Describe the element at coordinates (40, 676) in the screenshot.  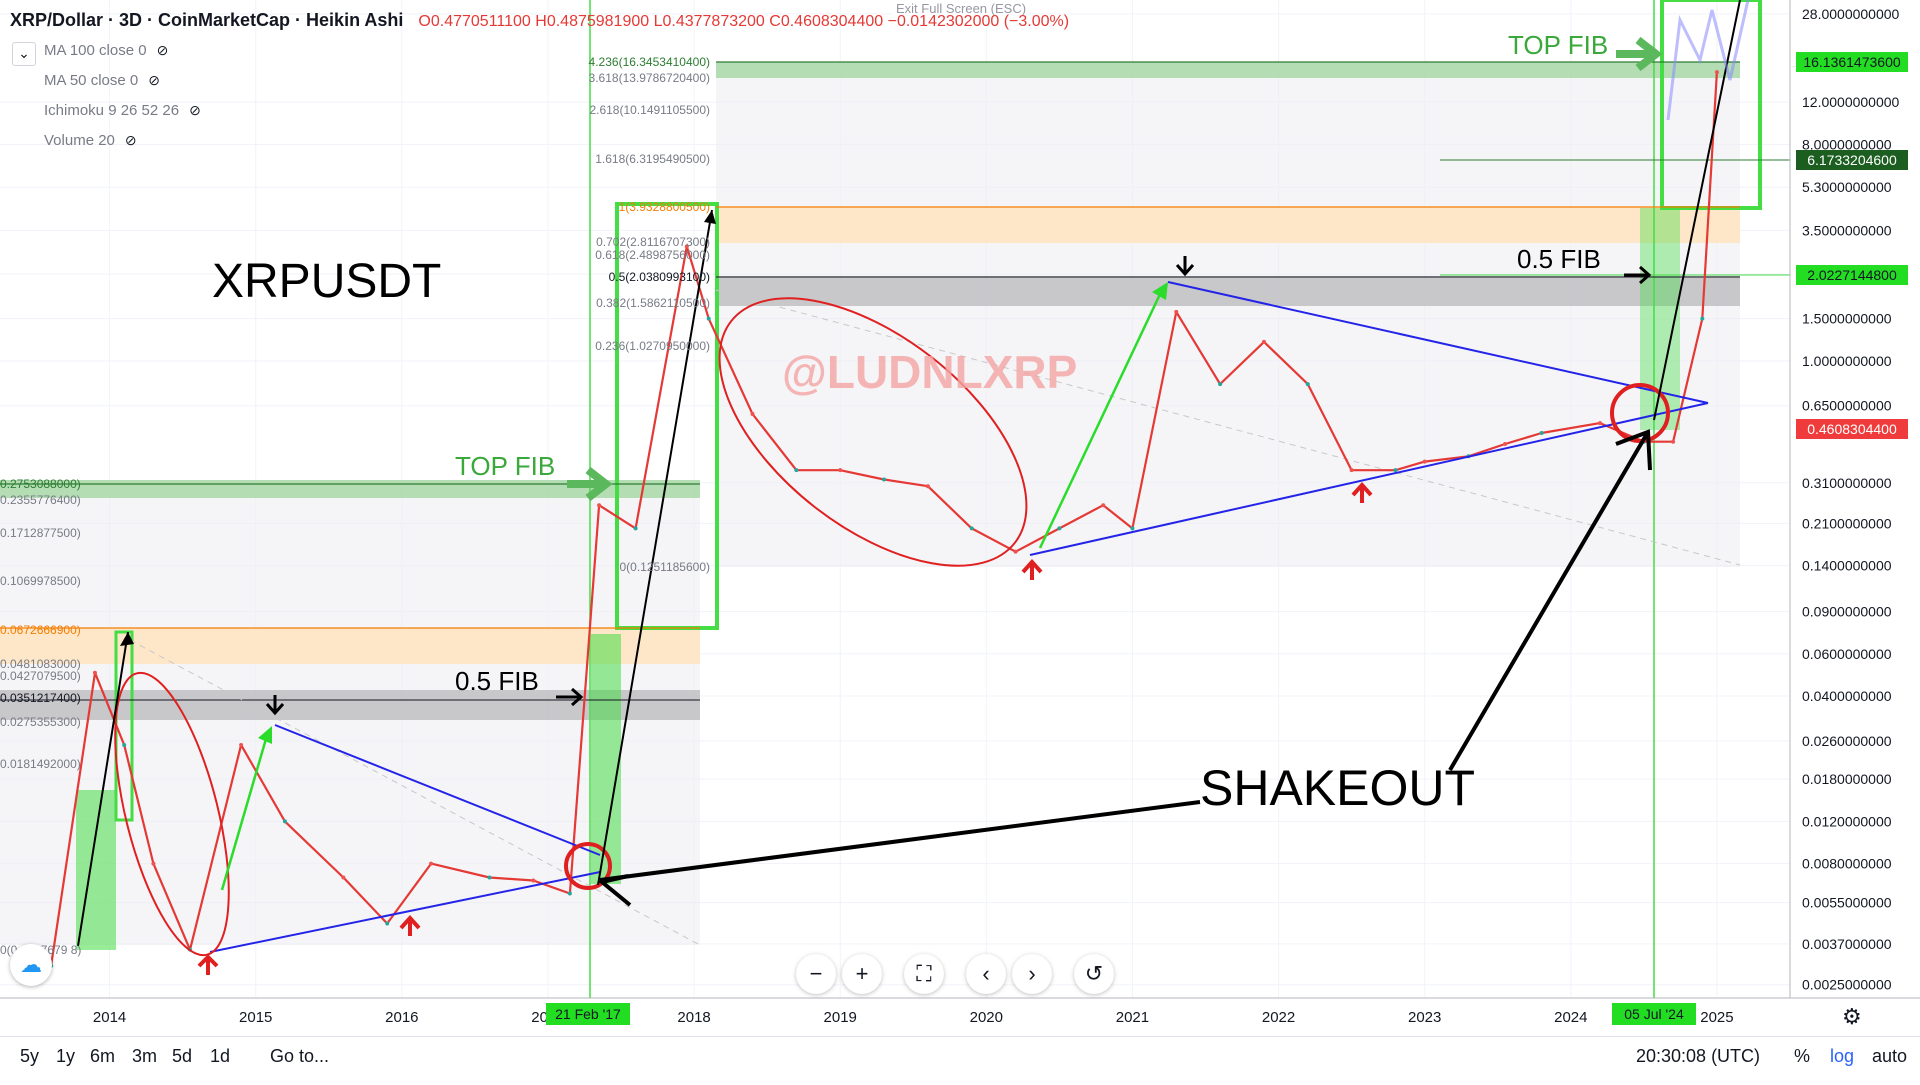
I see `fib-left-label: 0.0427079500)` at that location.